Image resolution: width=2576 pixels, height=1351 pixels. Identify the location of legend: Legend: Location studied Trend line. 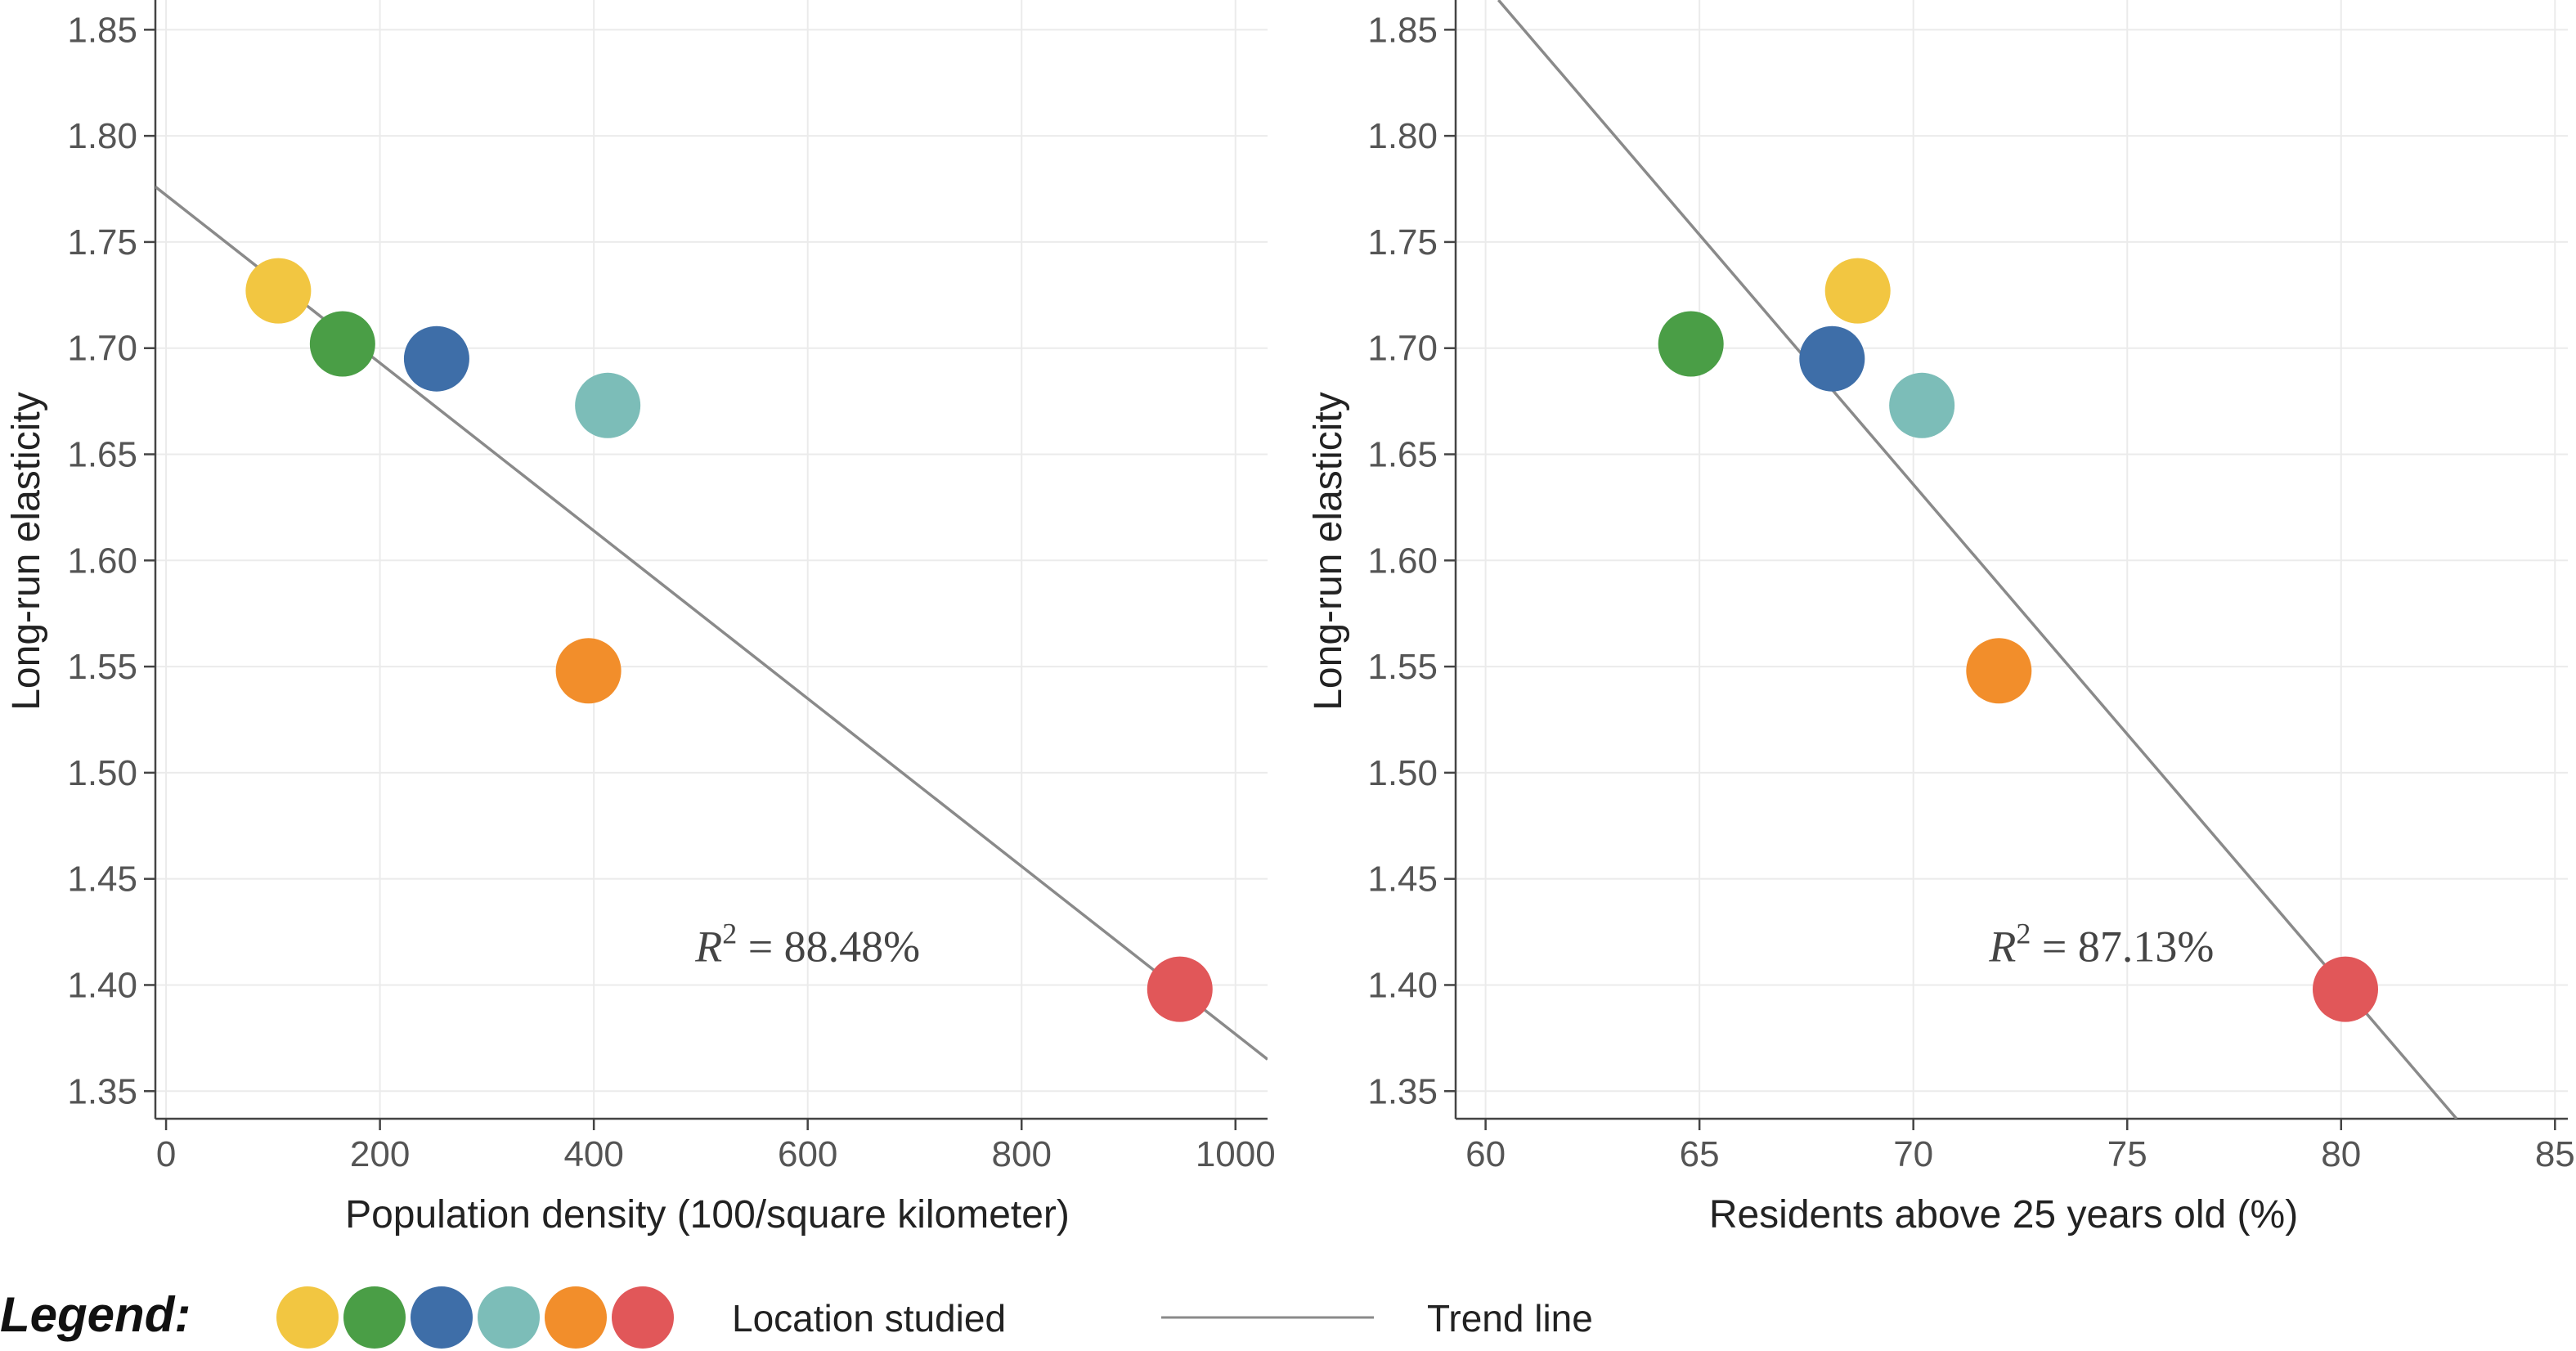
(796, 1317).